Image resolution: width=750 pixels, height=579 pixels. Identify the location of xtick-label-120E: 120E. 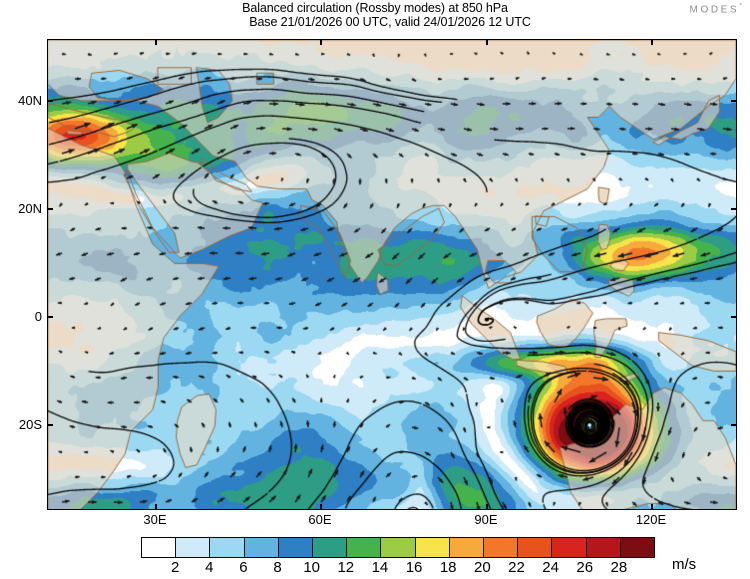
(651, 519).